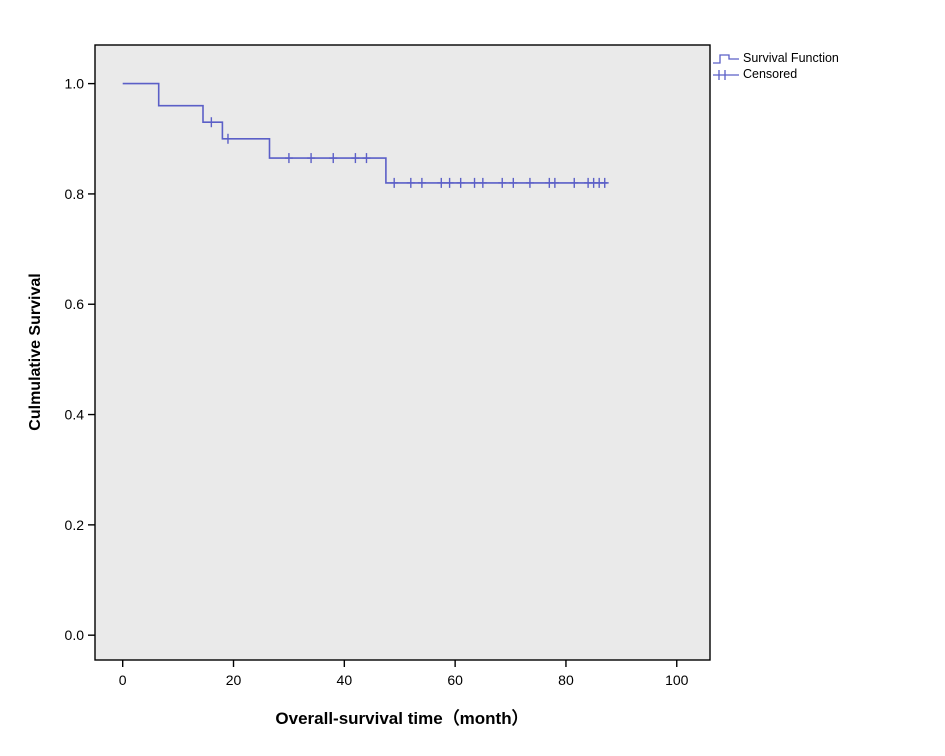  What do you see at coordinates (726, 58) in the screenshot?
I see `step-line-icon` at bounding box center [726, 58].